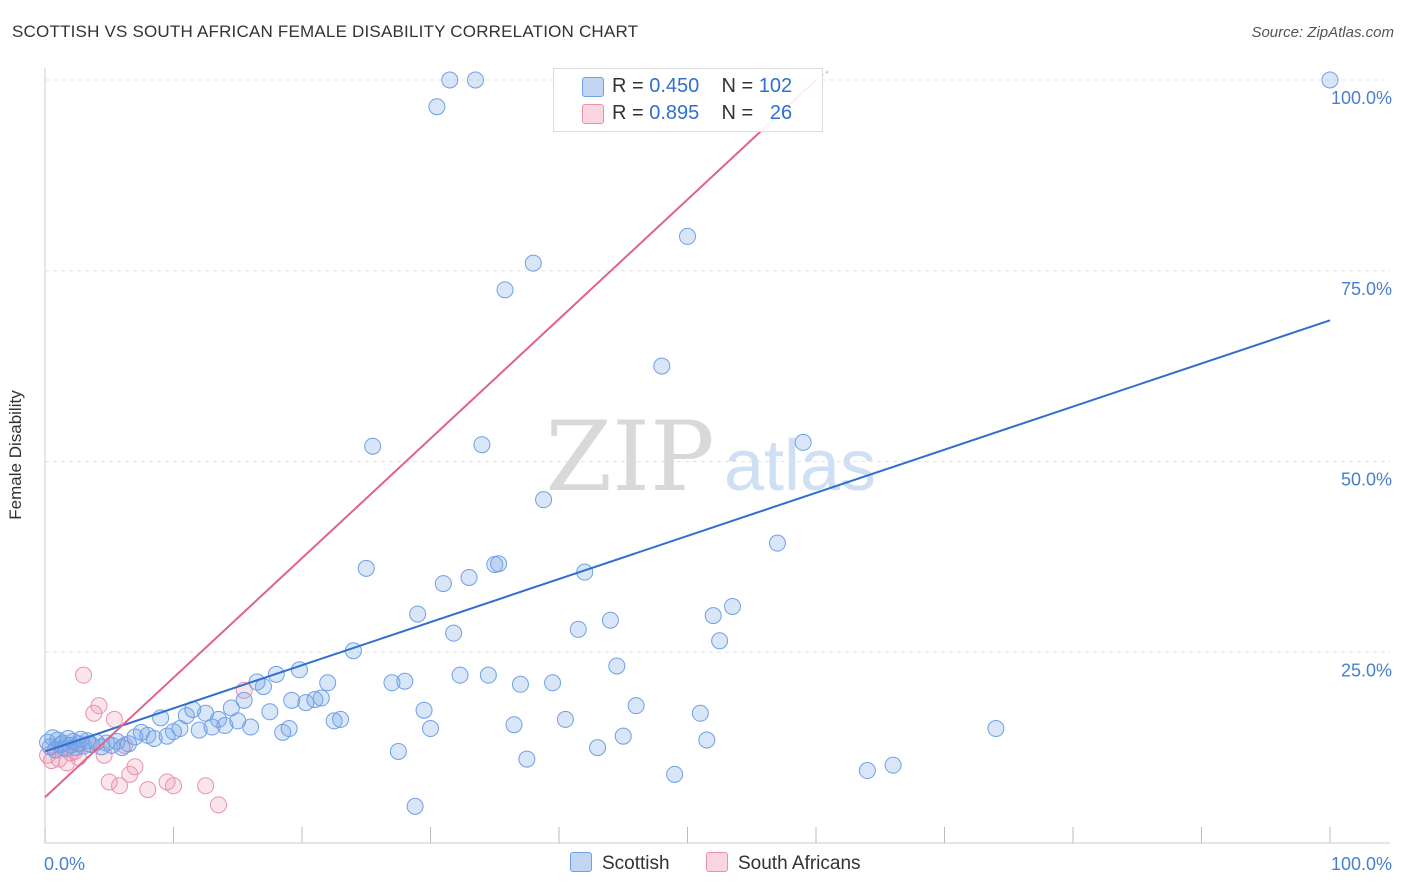 The image size is (1406, 892). What do you see at coordinates (799, 863) in the screenshot?
I see `bottom-legend-south-african-label: South Africans` at bounding box center [799, 863].